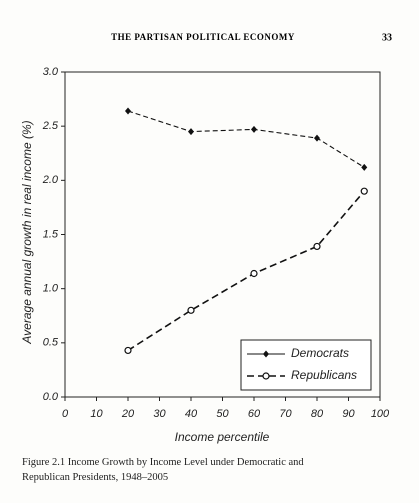  What do you see at coordinates (50, 126) in the screenshot?
I see `y-tick-label: 2.5` at bounding box center [50, 126].